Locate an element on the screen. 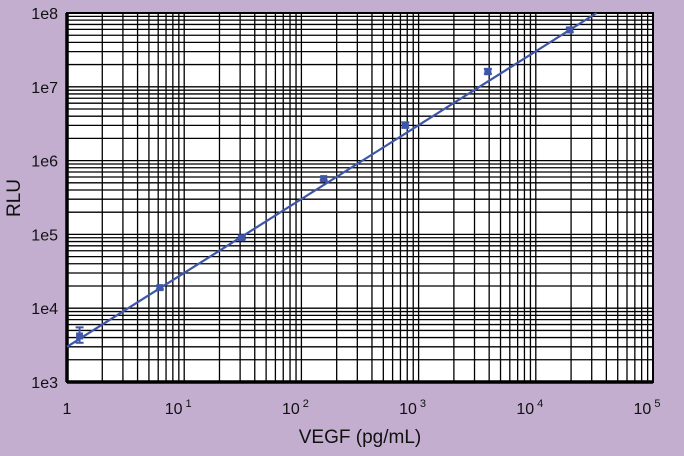  x-tick-label: 10 2 is located at coordinates (295, 408).